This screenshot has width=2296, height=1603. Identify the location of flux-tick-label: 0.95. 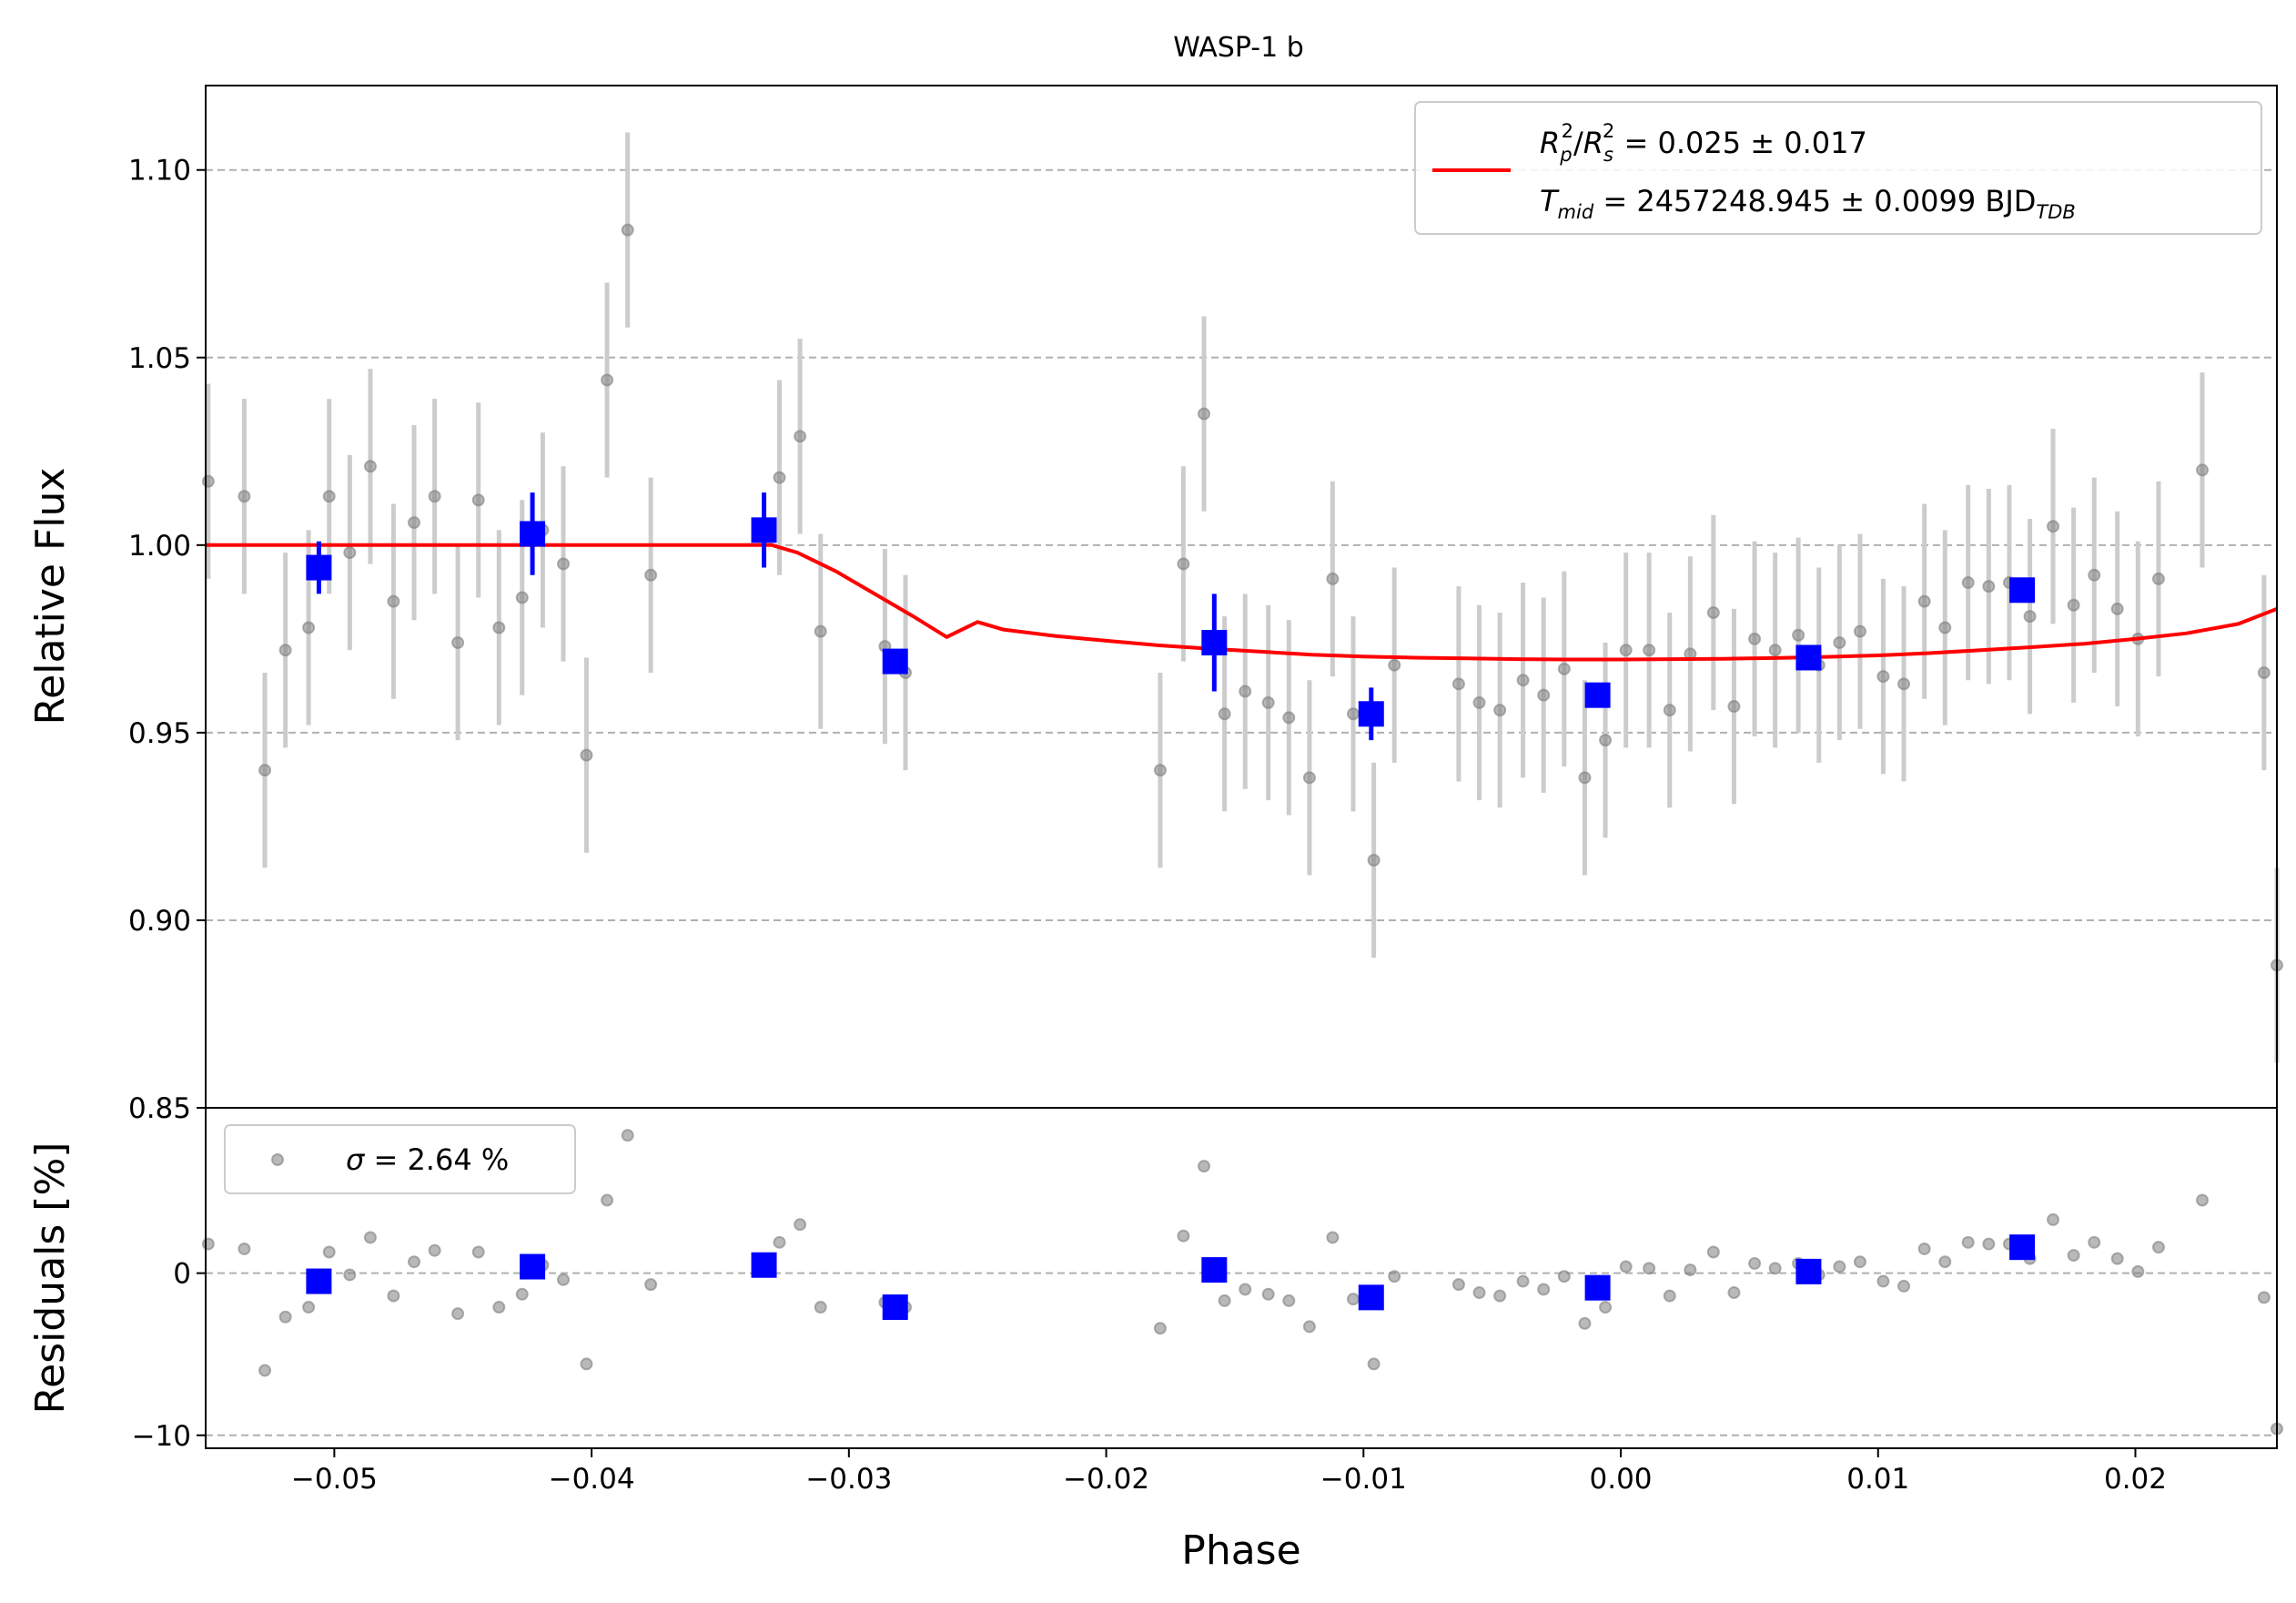
(160, 733).